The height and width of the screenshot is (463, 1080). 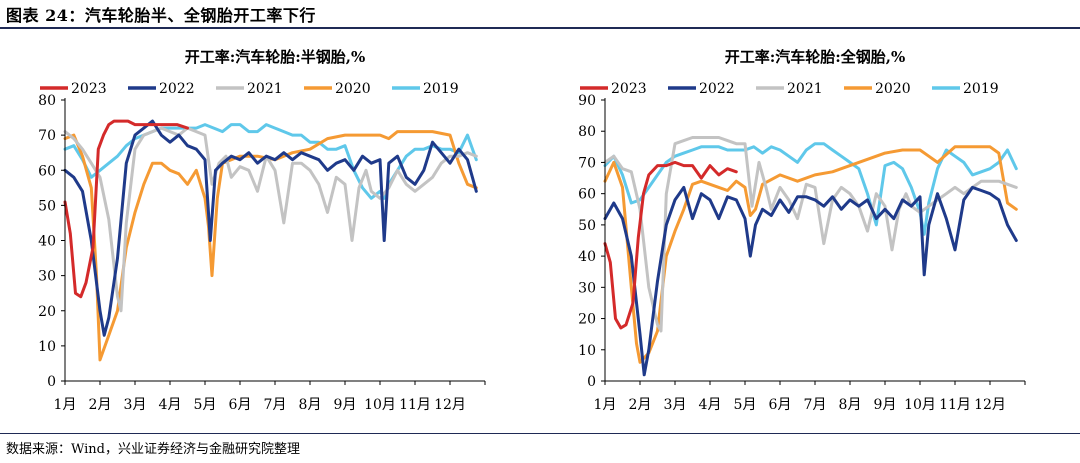 I want to click on figure-title: 图表 24：汽车轮胎半、全钢胎开工率下行, so click(x=161, y=15).